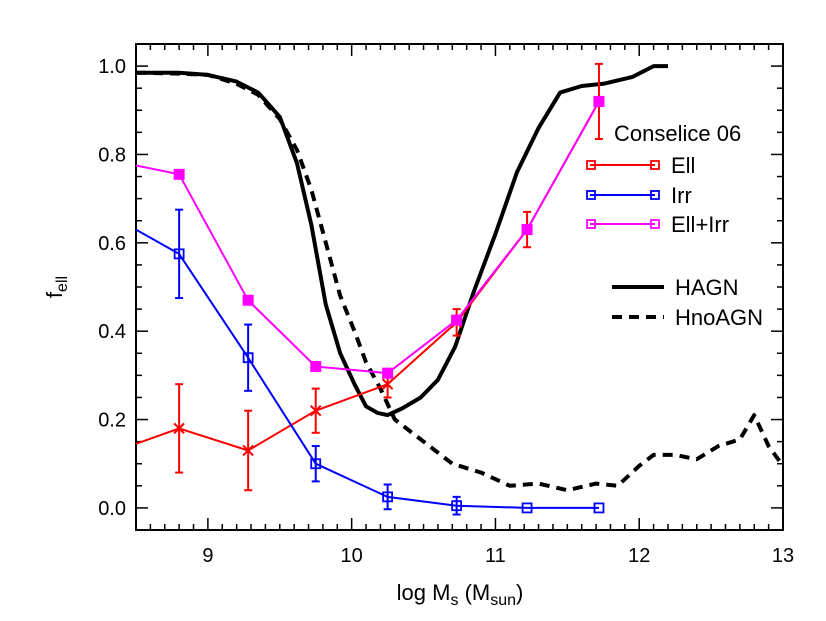 This screenshot has height=621, width=826. What do you see at coordinates (707, 287) in the screenshot?
I see `legend-label: HAGN` at bounding box center [707, 287].